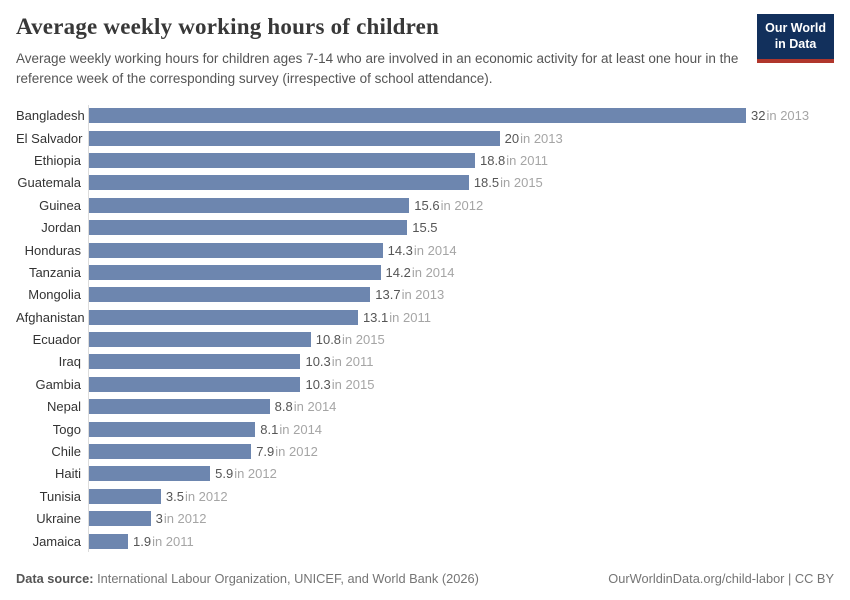  I want to click on value-label: 10.3in 2015, so click(340, 384).